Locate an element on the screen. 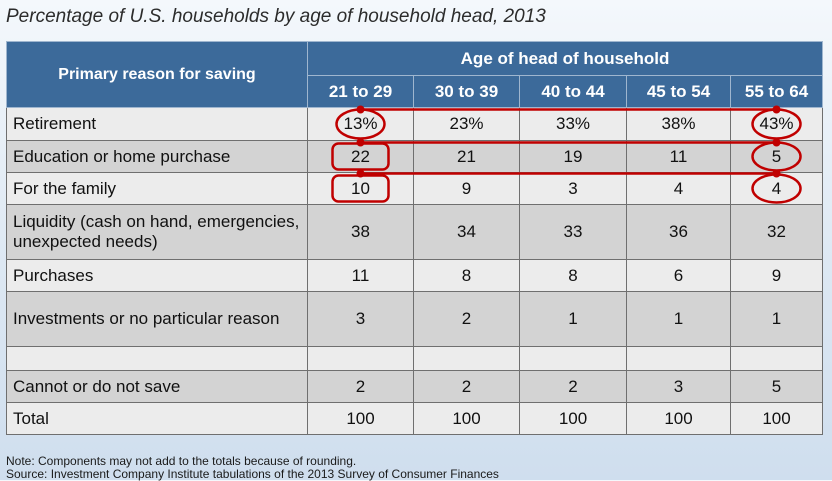  table-cell: 33 is located at coordinates (573, 232).